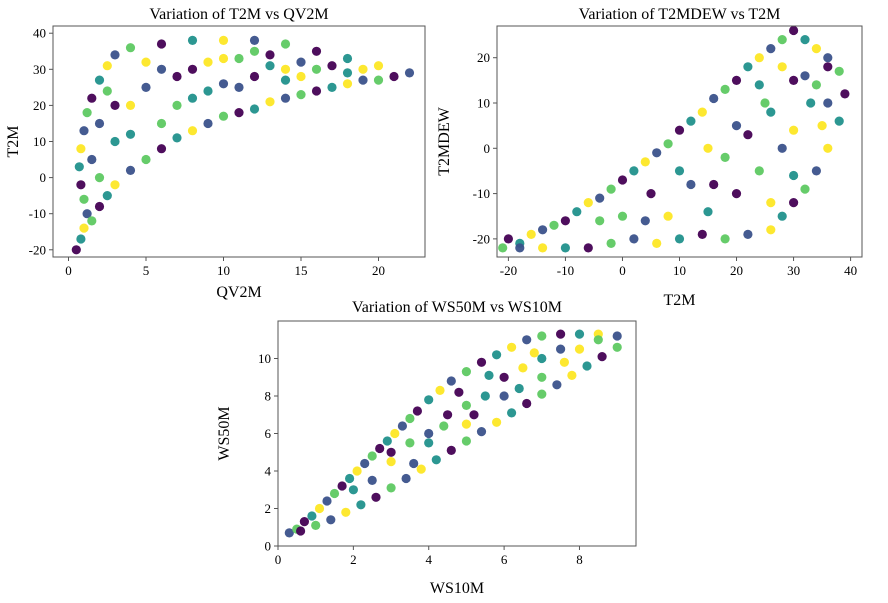 The height and width of the screenshot is (603, 888). Describe the element at coordinates (353, 559) in the screenshot. I see `x-tick-label: 2` at that location.